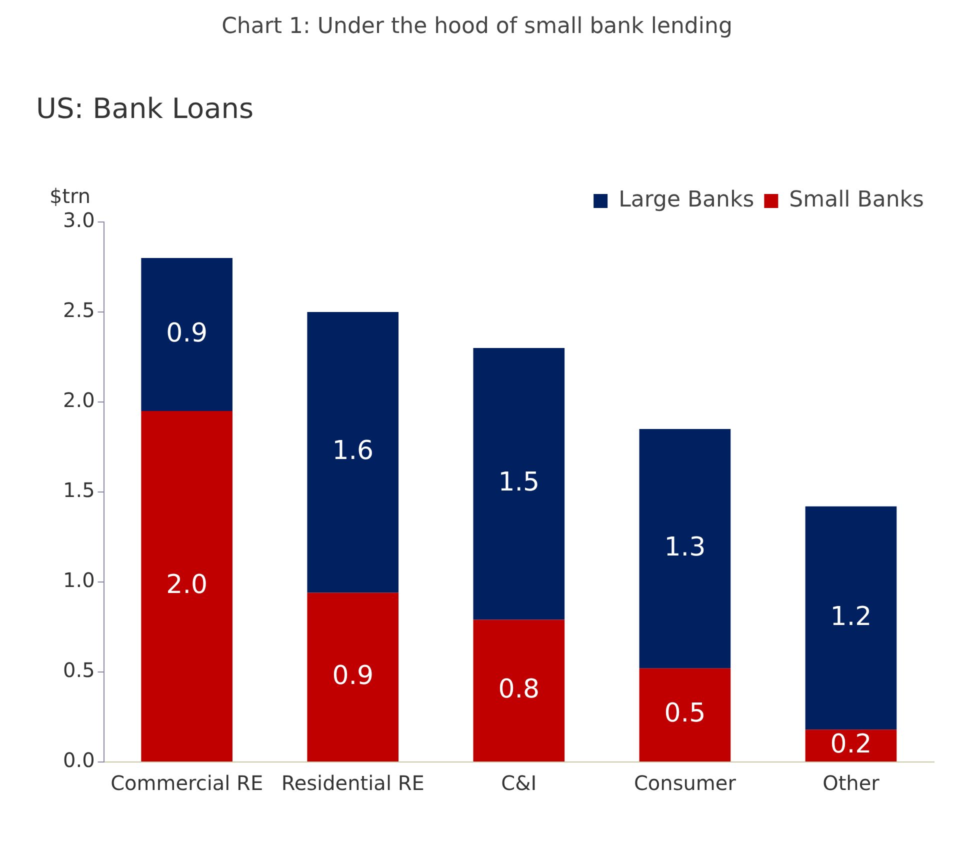 Image resolution: width=954 pixels, height=851 pixels. I want to click on chart-title: Chart 1: Under the hood of small bank lending, so click(477, 26).